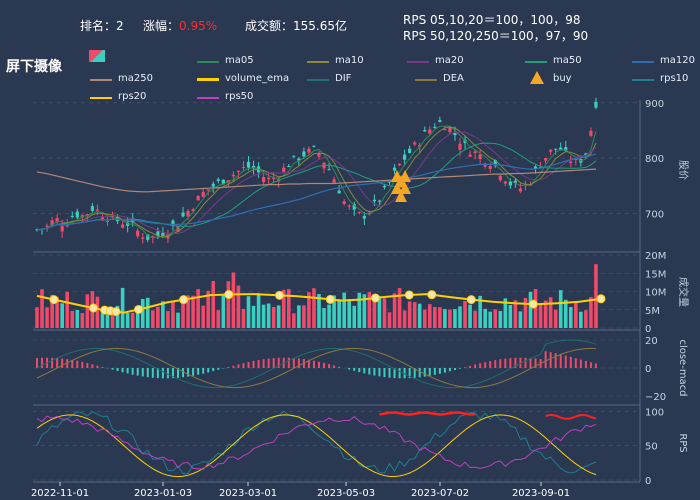 The image size is (700, 500). What do you see at coordinates (316, 446) in the screenshot?
I see `rps20-line` at bounding box center [316, 446].